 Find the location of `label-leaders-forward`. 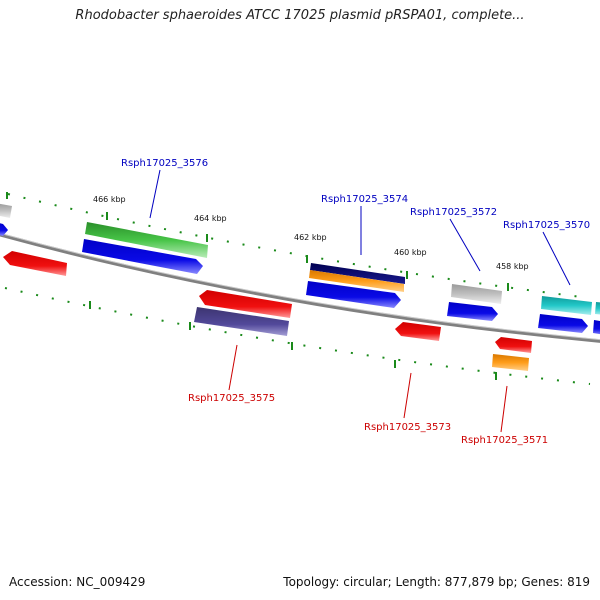

label-leaders-forward is located at coordinates (360, 227).